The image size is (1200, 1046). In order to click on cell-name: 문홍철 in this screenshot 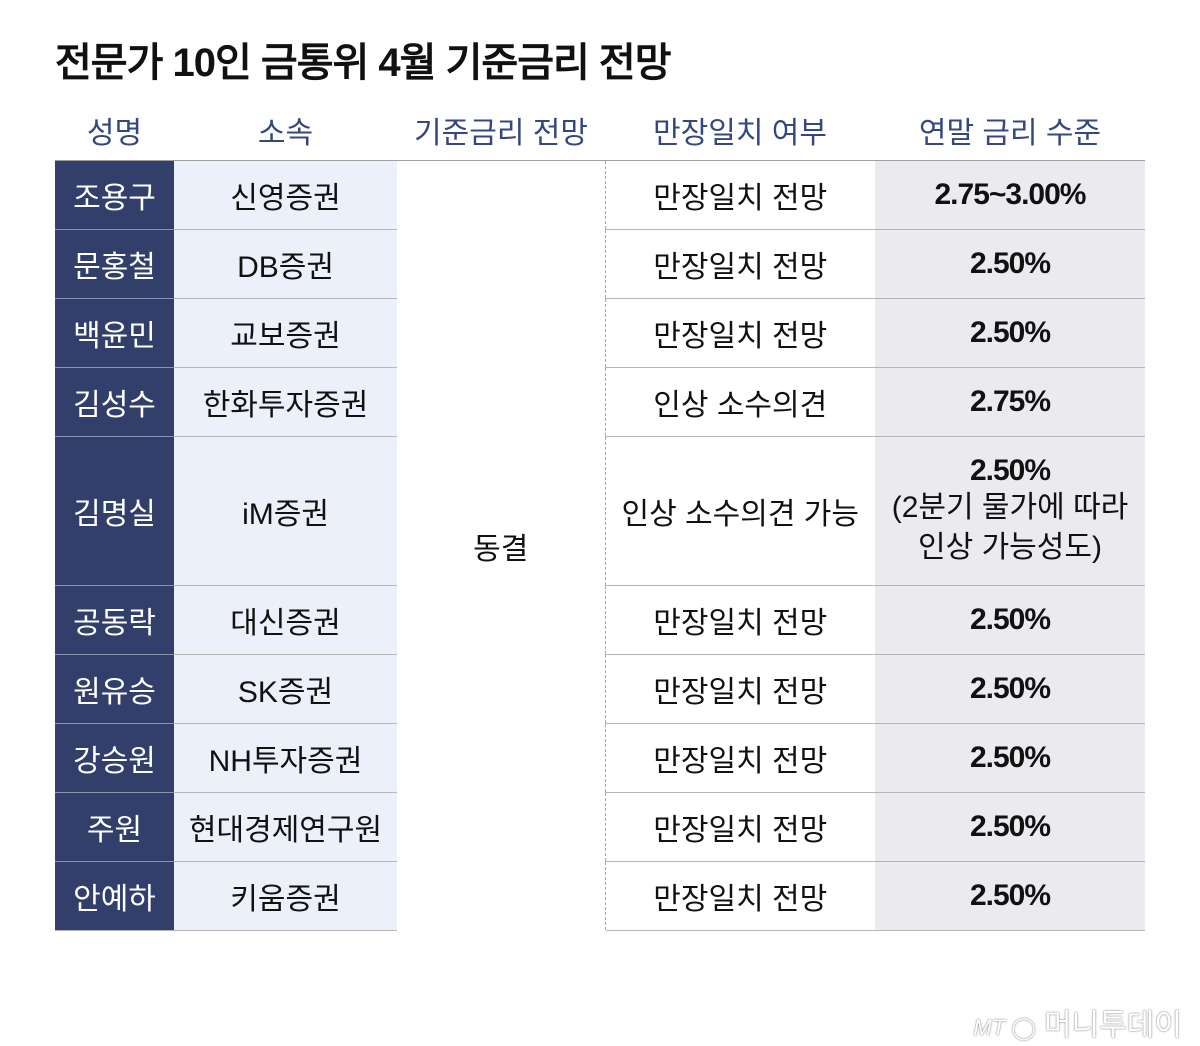, I will do `click(114, 264)`.